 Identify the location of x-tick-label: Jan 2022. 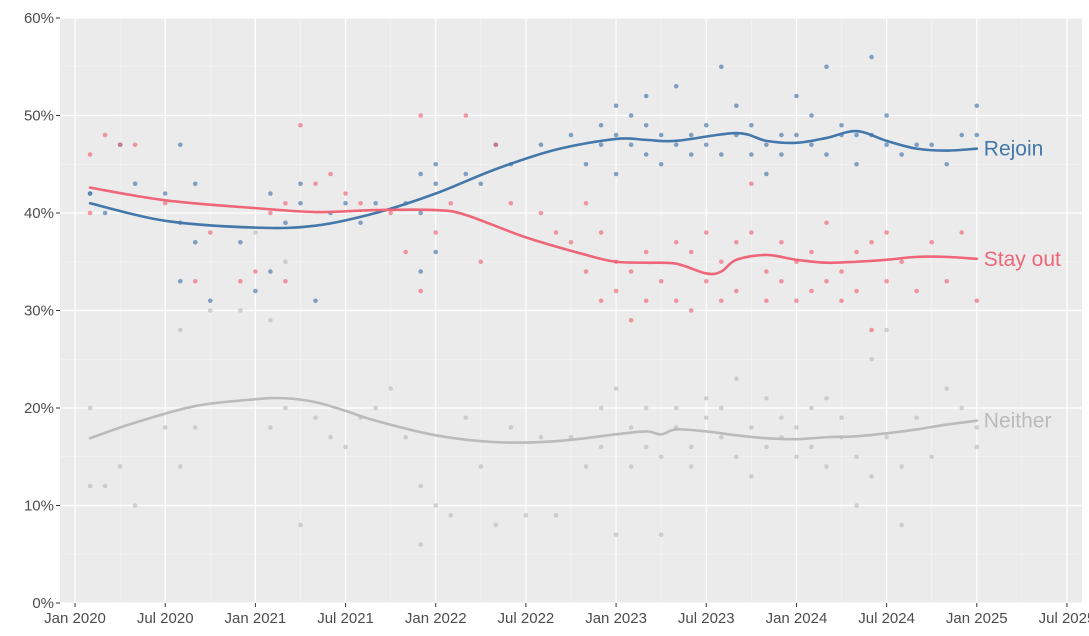
(436, 618).